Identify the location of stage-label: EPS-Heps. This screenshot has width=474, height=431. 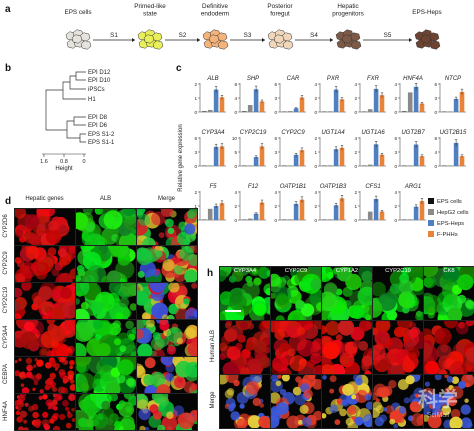
(426, 12).